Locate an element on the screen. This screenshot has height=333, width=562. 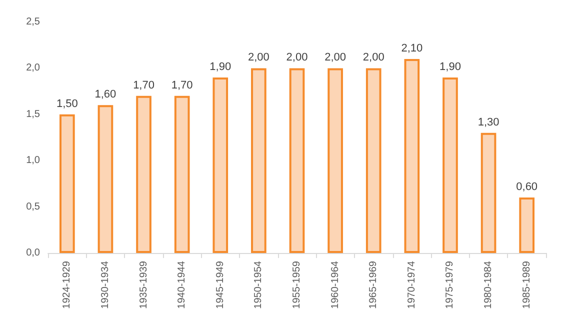
x-tick-label: 1940-1944 is located at coordinates (182, 284).